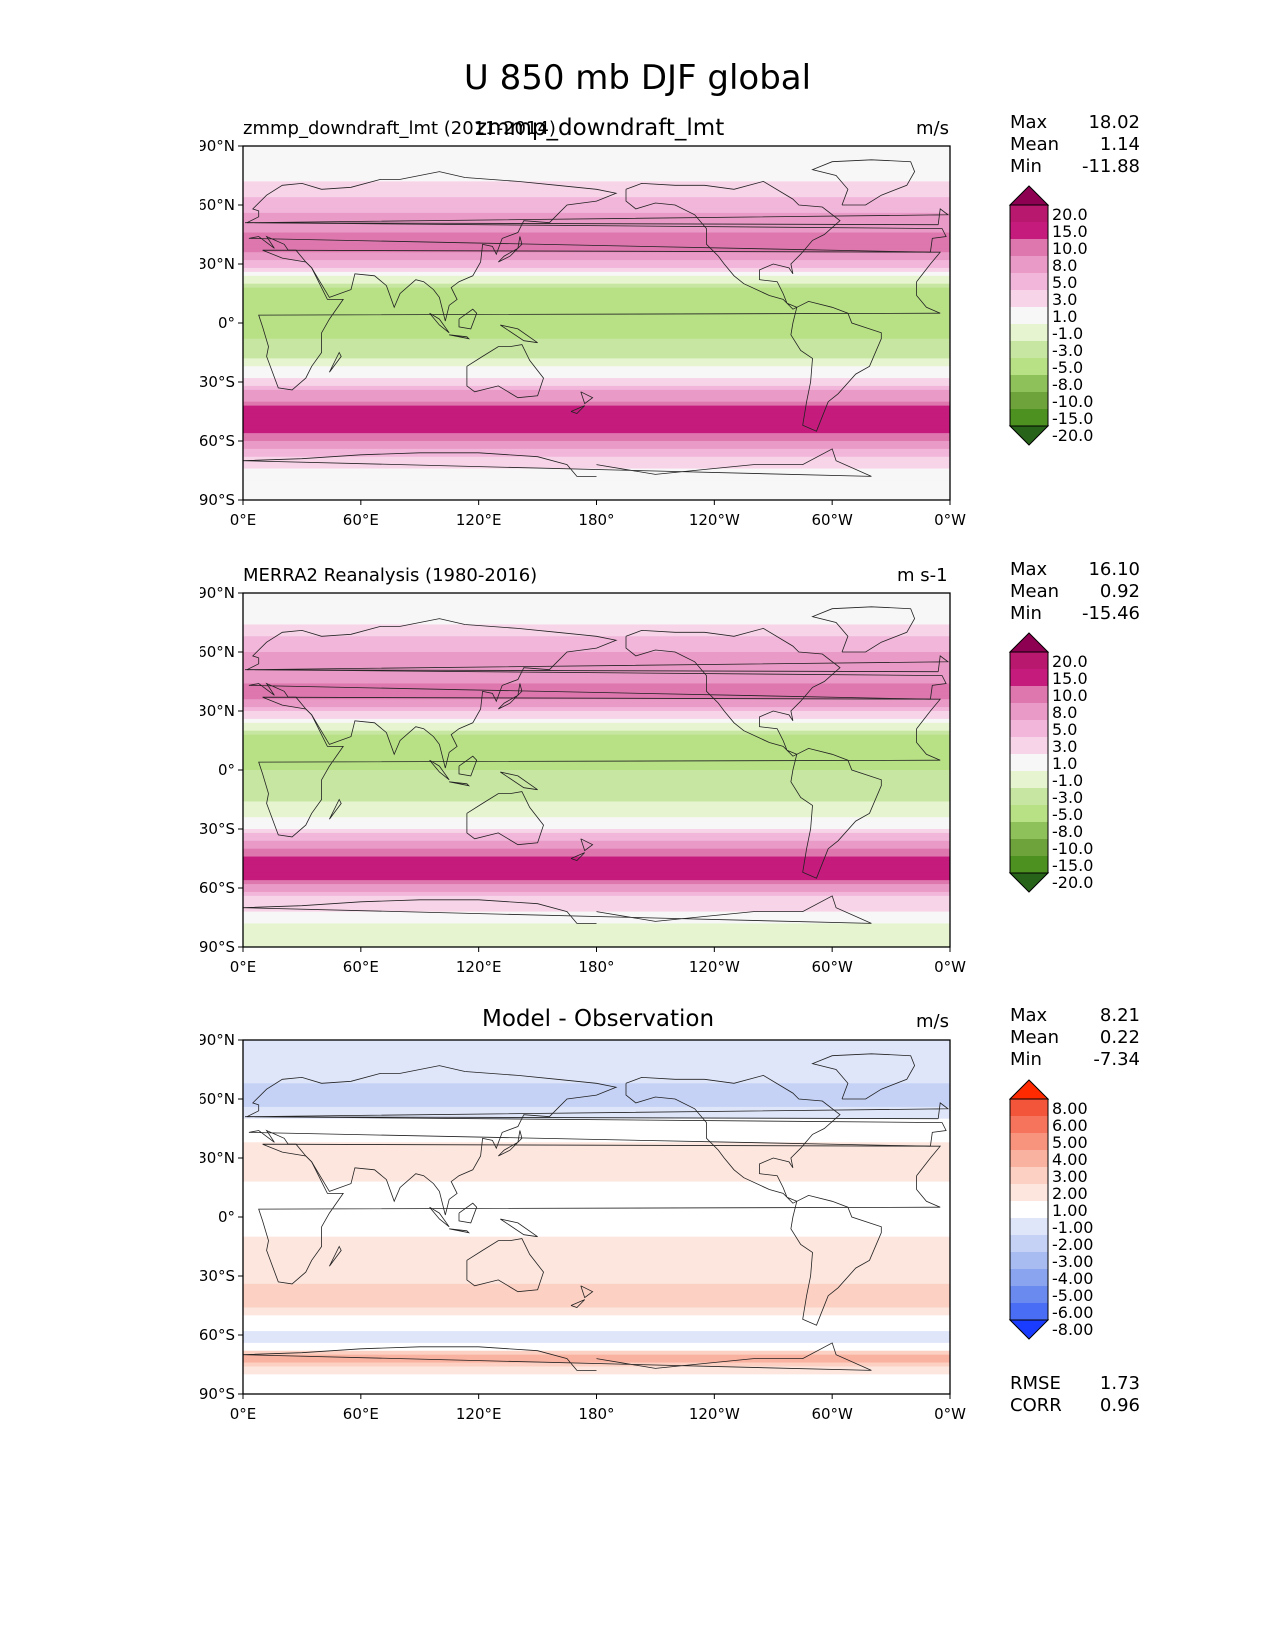 This screenshot has height=1650, width=1275. What do you see at coordinates (1070, 214) in the screenshot?
I see `colorbar-tick-label: 20.0` at bounding box center [1070, 214].